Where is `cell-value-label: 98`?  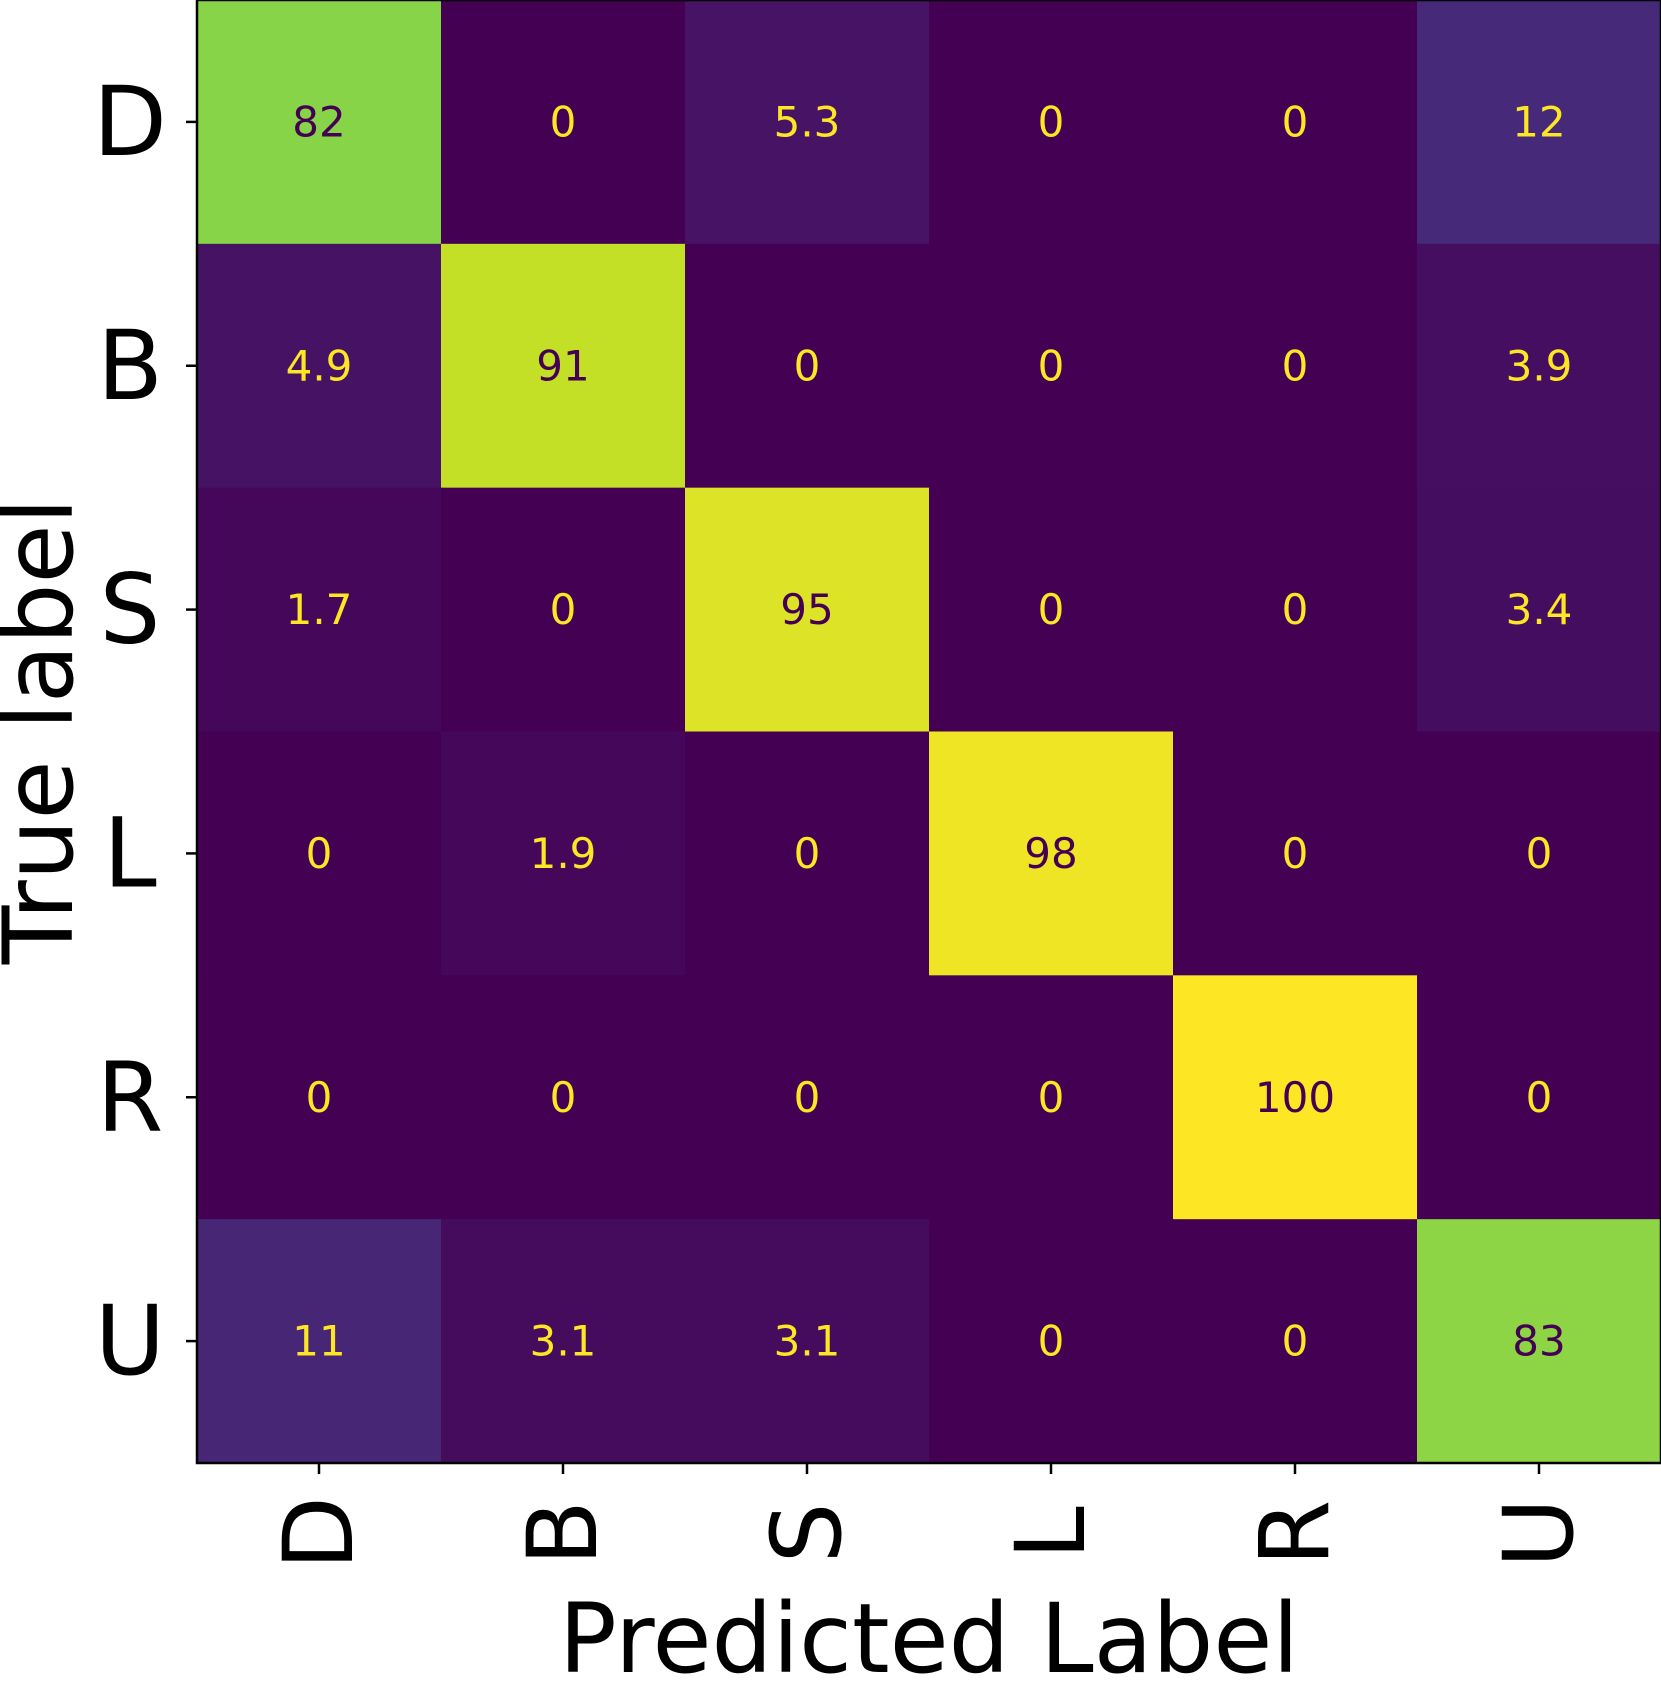 cell-value-label: 98 is located at coordinates (1050, 853).